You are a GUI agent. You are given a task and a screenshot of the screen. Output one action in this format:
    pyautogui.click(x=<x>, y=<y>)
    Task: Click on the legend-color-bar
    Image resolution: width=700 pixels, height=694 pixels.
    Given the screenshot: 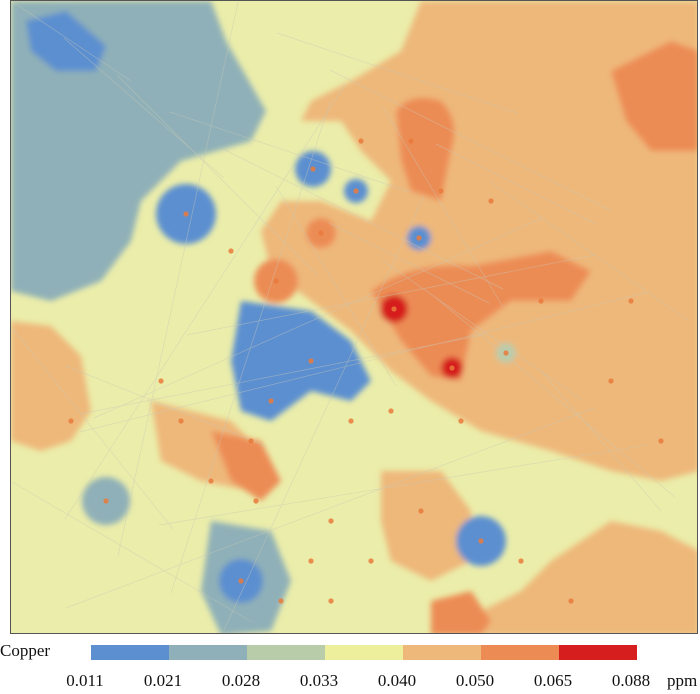 What is the action you would take?
    pyautogui.click(x=364, y=652)
    